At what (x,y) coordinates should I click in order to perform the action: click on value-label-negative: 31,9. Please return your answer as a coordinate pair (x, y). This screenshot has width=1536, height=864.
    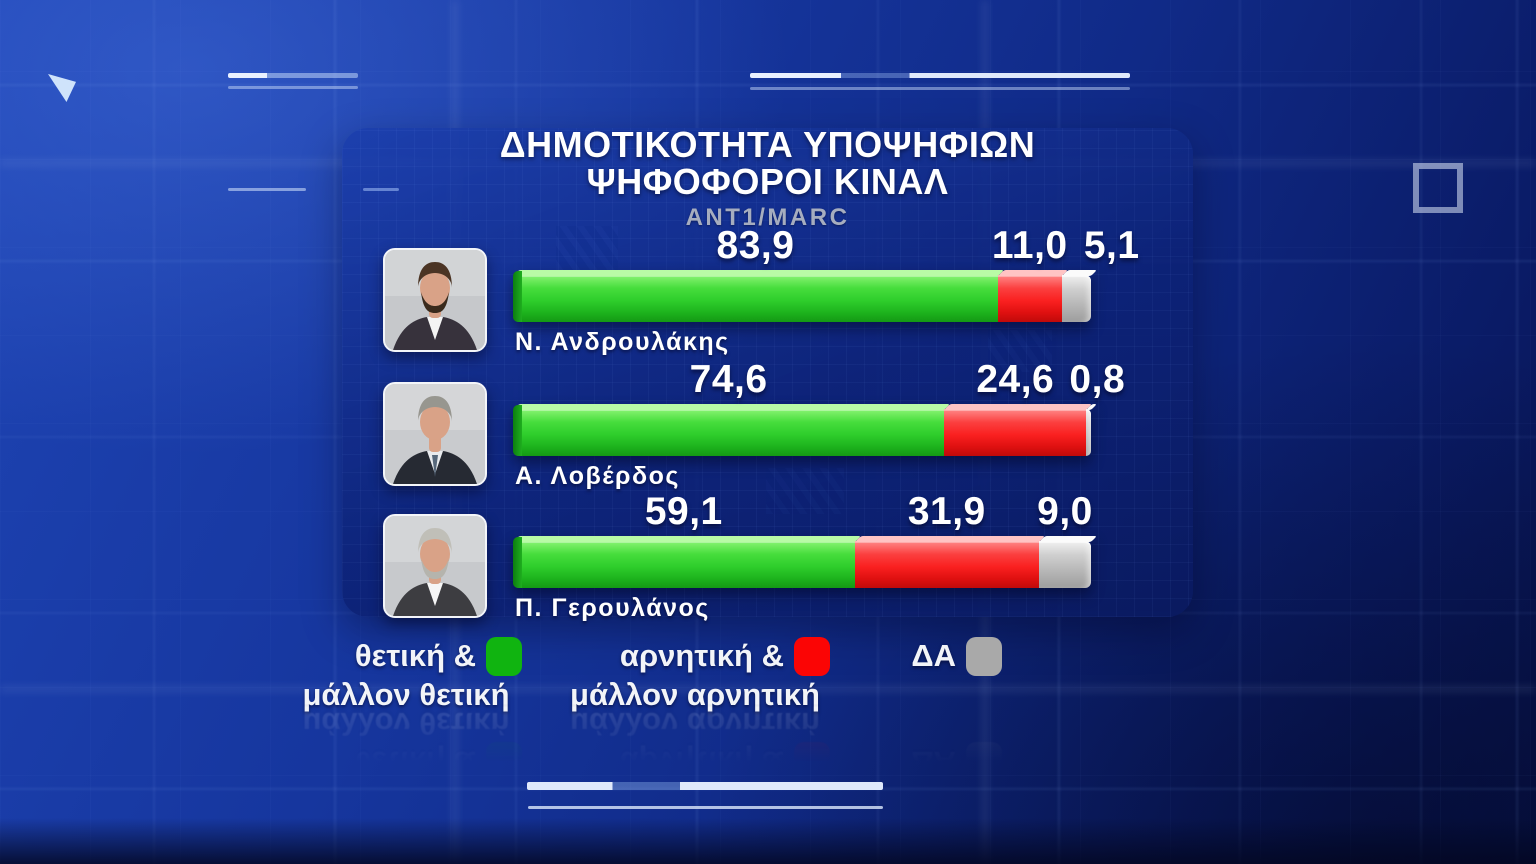
    Looking at the image, I should click on (946, 511).